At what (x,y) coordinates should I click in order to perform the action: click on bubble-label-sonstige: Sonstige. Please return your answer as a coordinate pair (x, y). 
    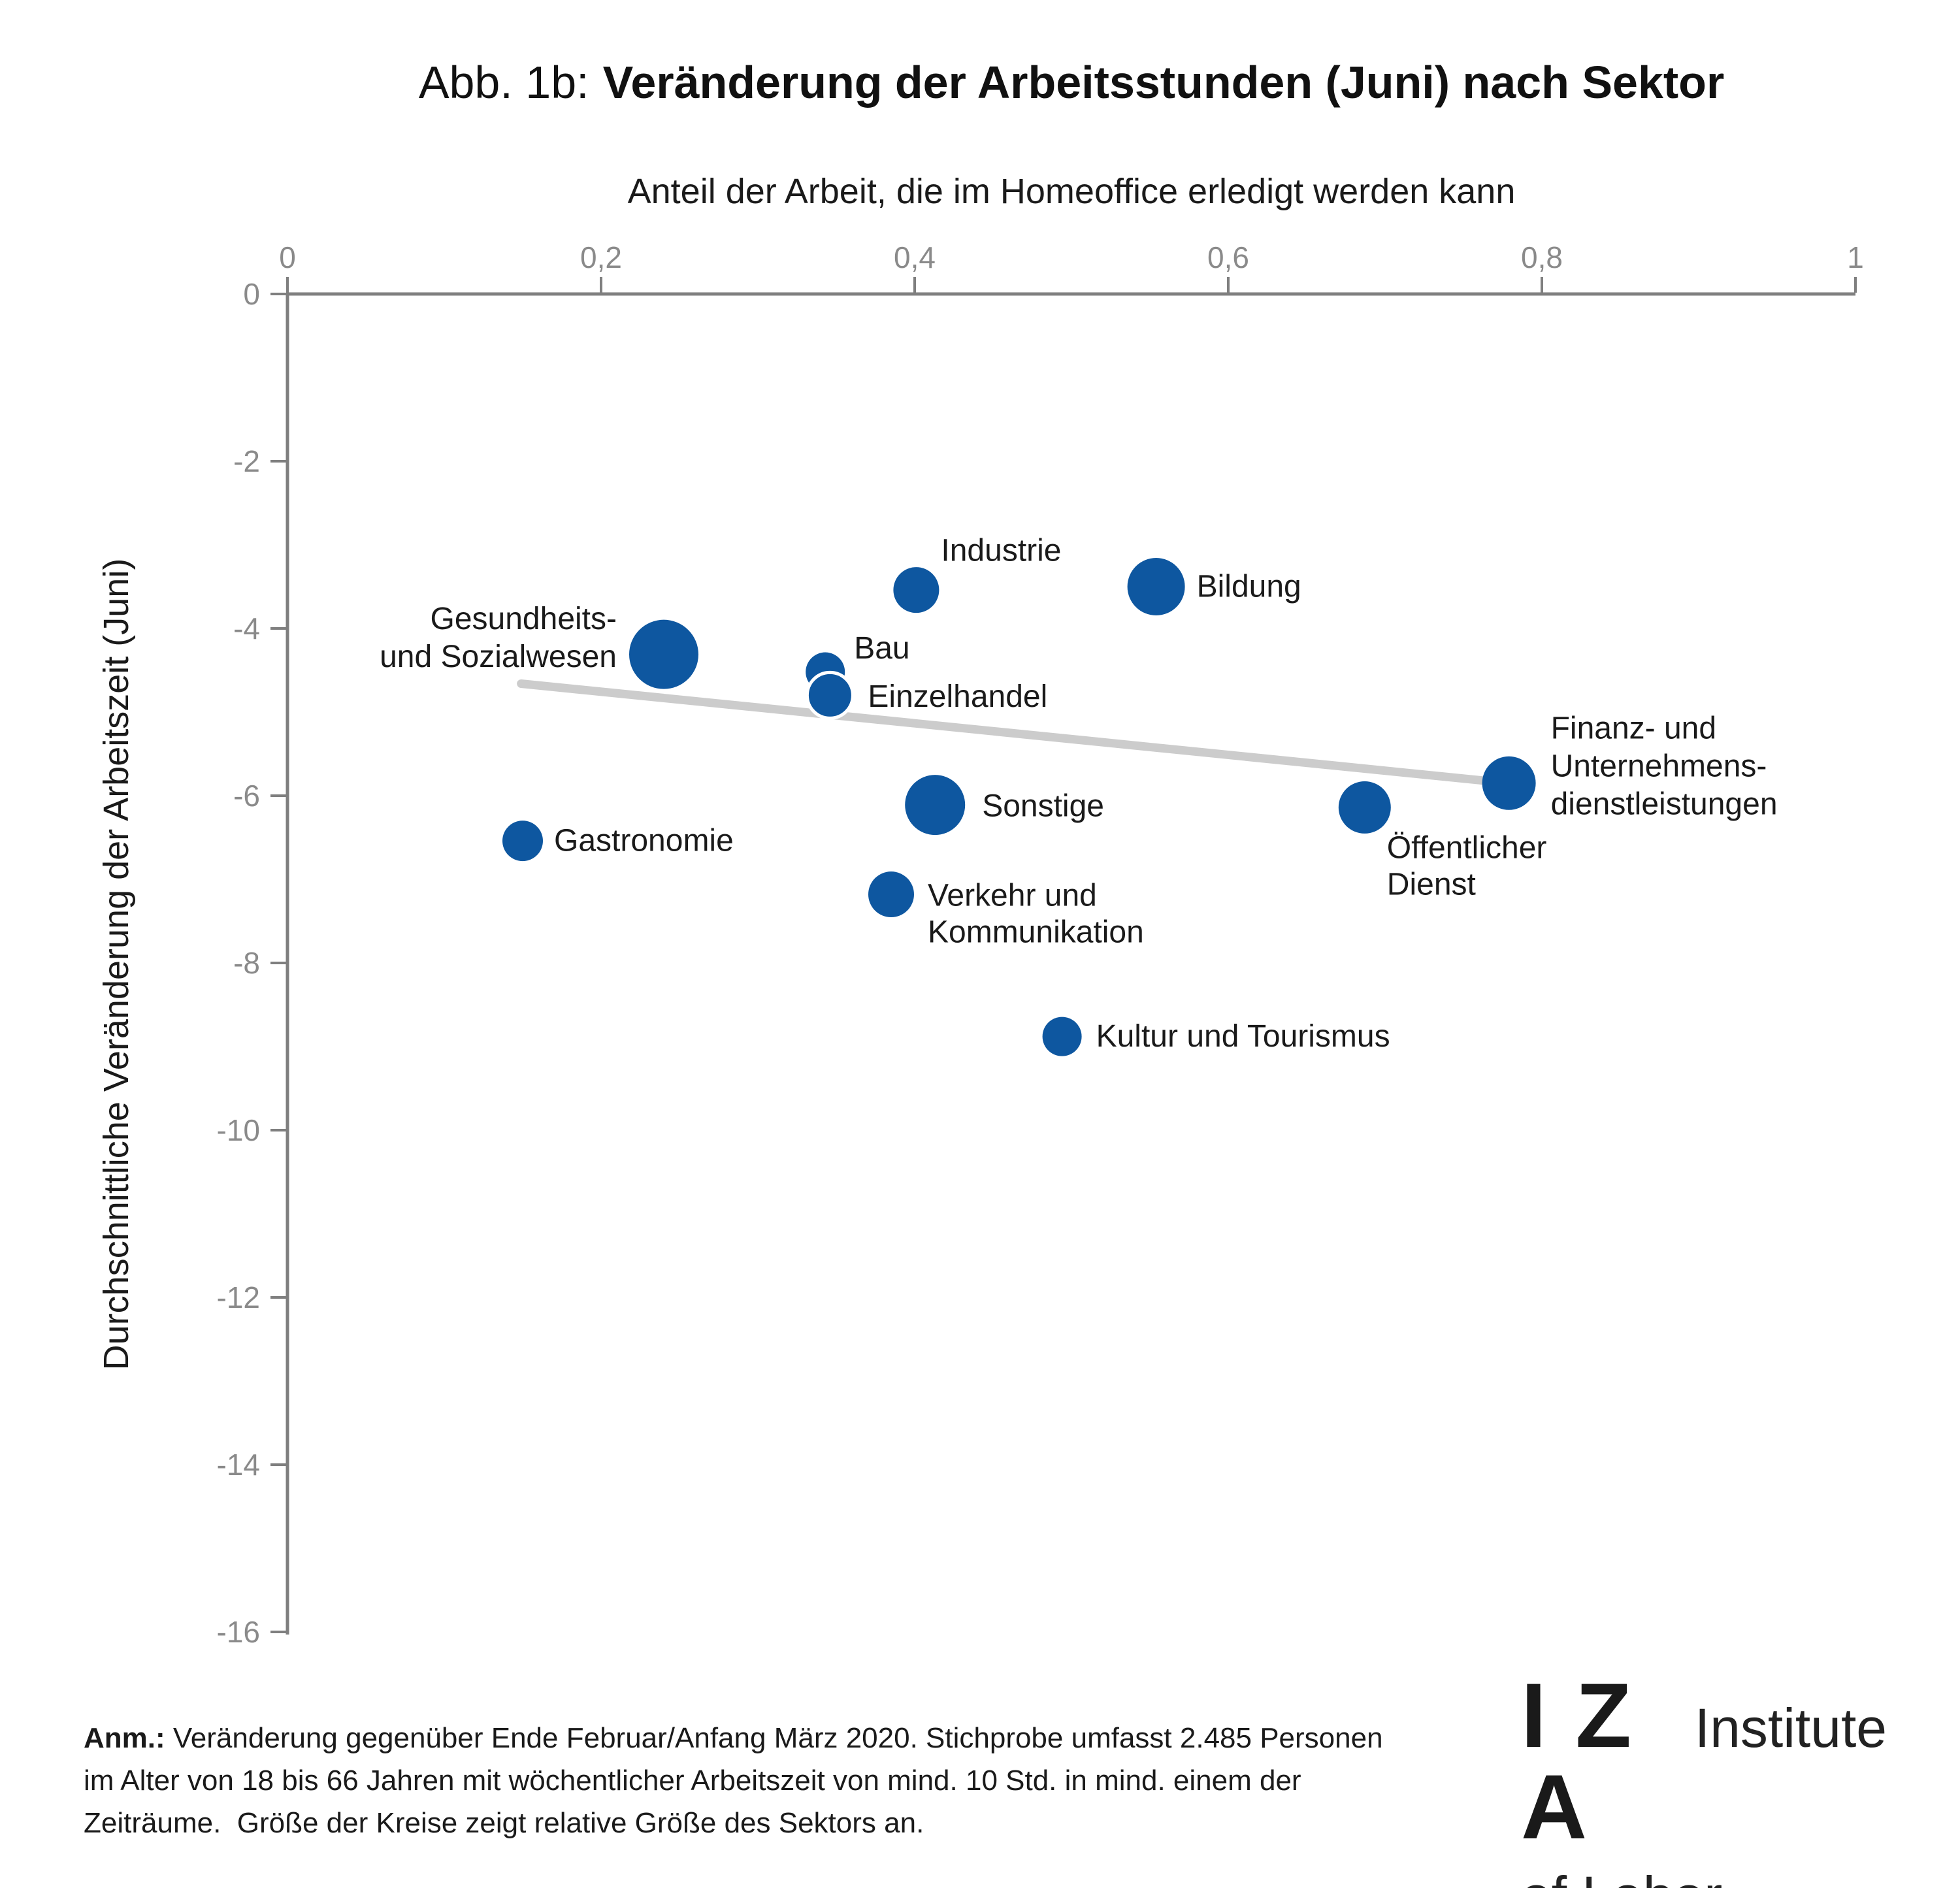
    Looking at the image, I should click on (1043, 806).